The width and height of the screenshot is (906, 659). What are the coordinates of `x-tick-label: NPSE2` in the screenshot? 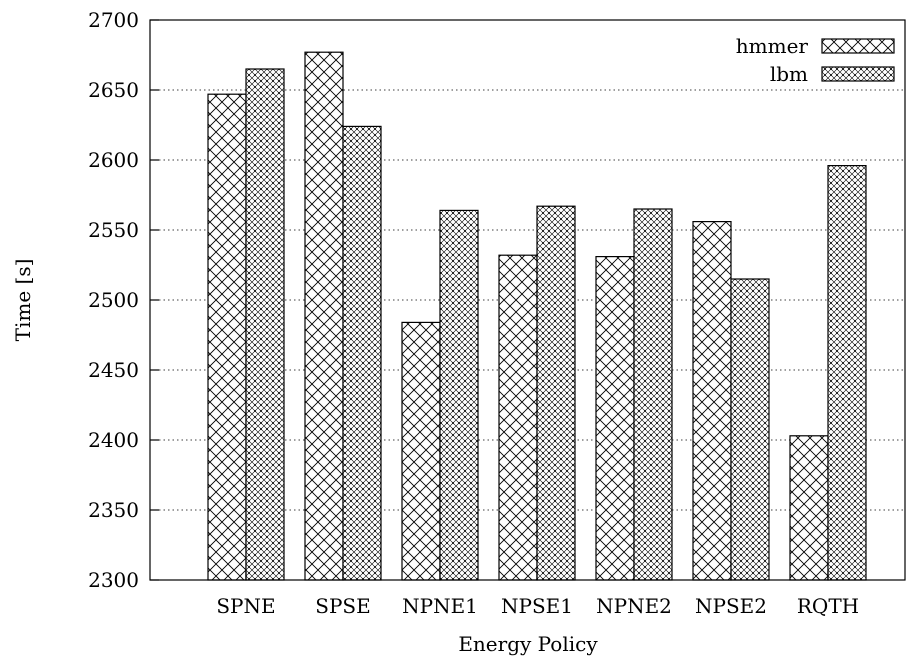 It's located at (731, 606).